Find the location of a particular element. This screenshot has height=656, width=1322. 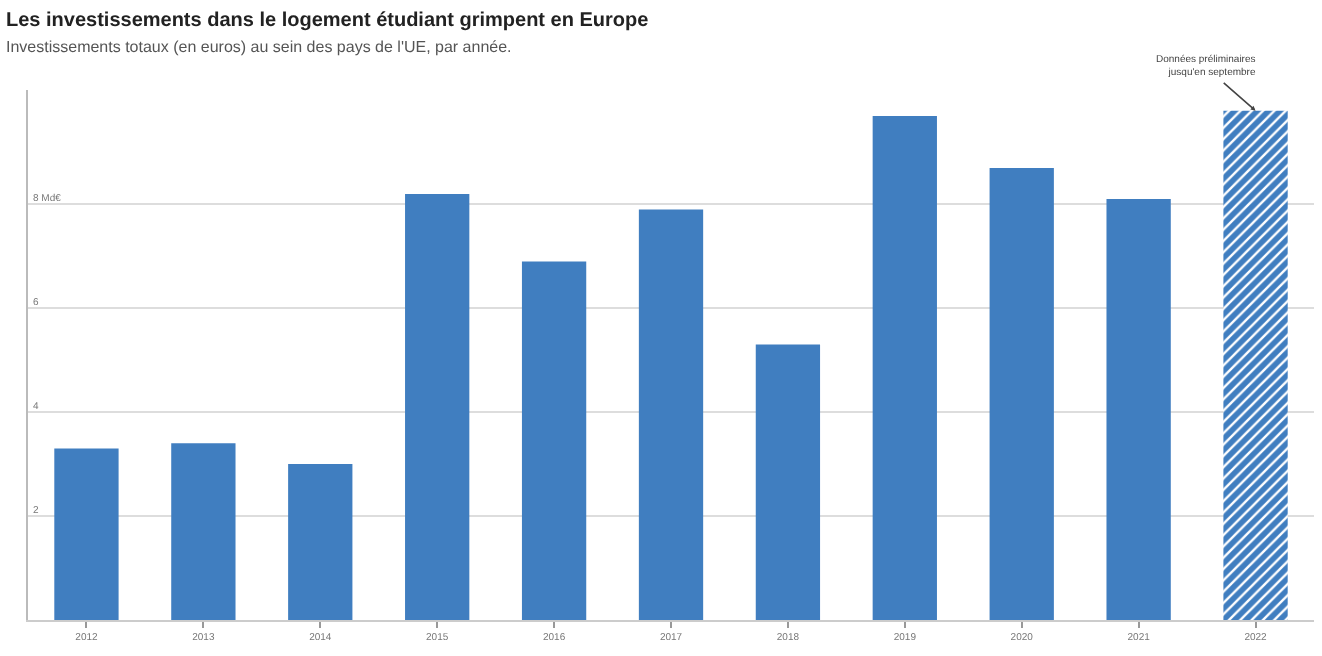

chart-title: Les investissements dans le logement étudiant grimpent en Europe is located at coordinates (328, 21).